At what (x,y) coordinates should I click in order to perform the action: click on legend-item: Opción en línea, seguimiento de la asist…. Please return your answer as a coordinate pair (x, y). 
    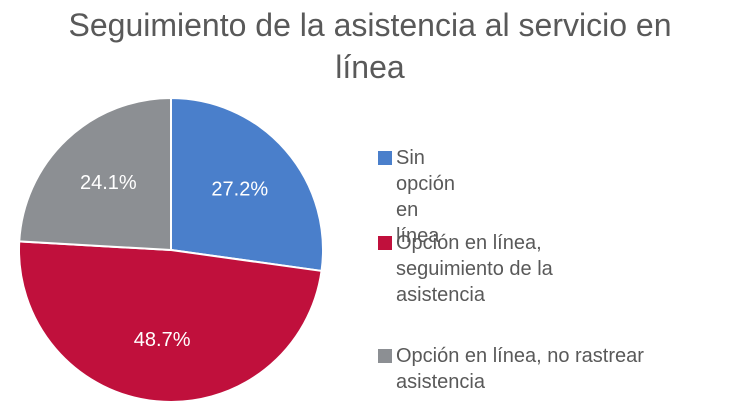
    Looking at the image, I should click on (492, 269).